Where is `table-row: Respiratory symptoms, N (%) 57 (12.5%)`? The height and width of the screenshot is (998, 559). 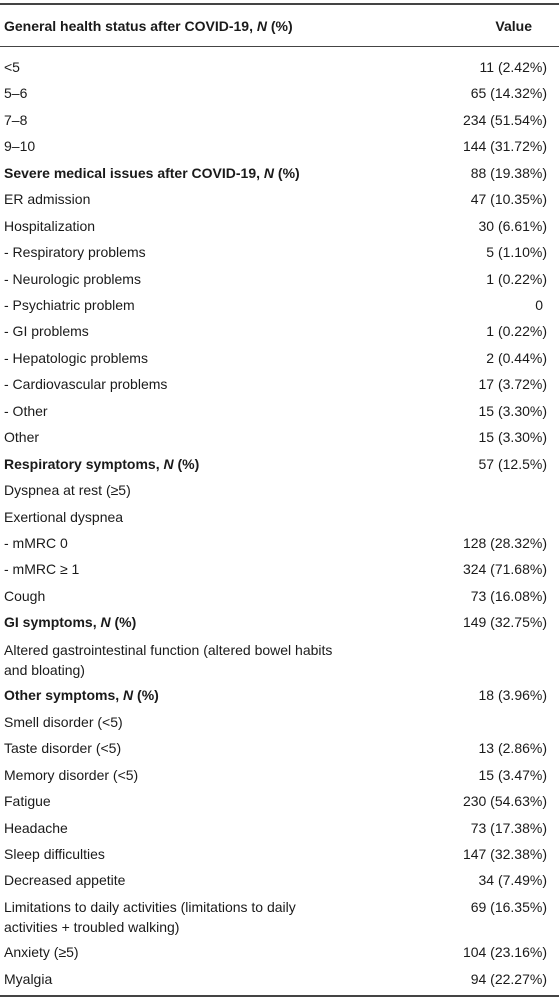
table-row: Respiratory symptoms, N (%) 57 (12.5%) is located at coordinates (279, 464).